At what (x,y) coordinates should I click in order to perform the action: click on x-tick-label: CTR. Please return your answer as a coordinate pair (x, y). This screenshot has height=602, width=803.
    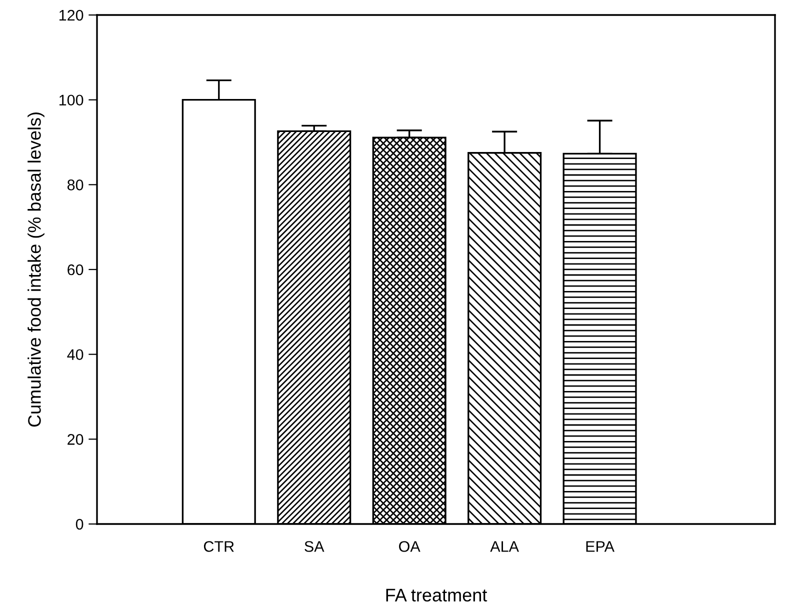
    Looking at the image, I should click on (219, 546).